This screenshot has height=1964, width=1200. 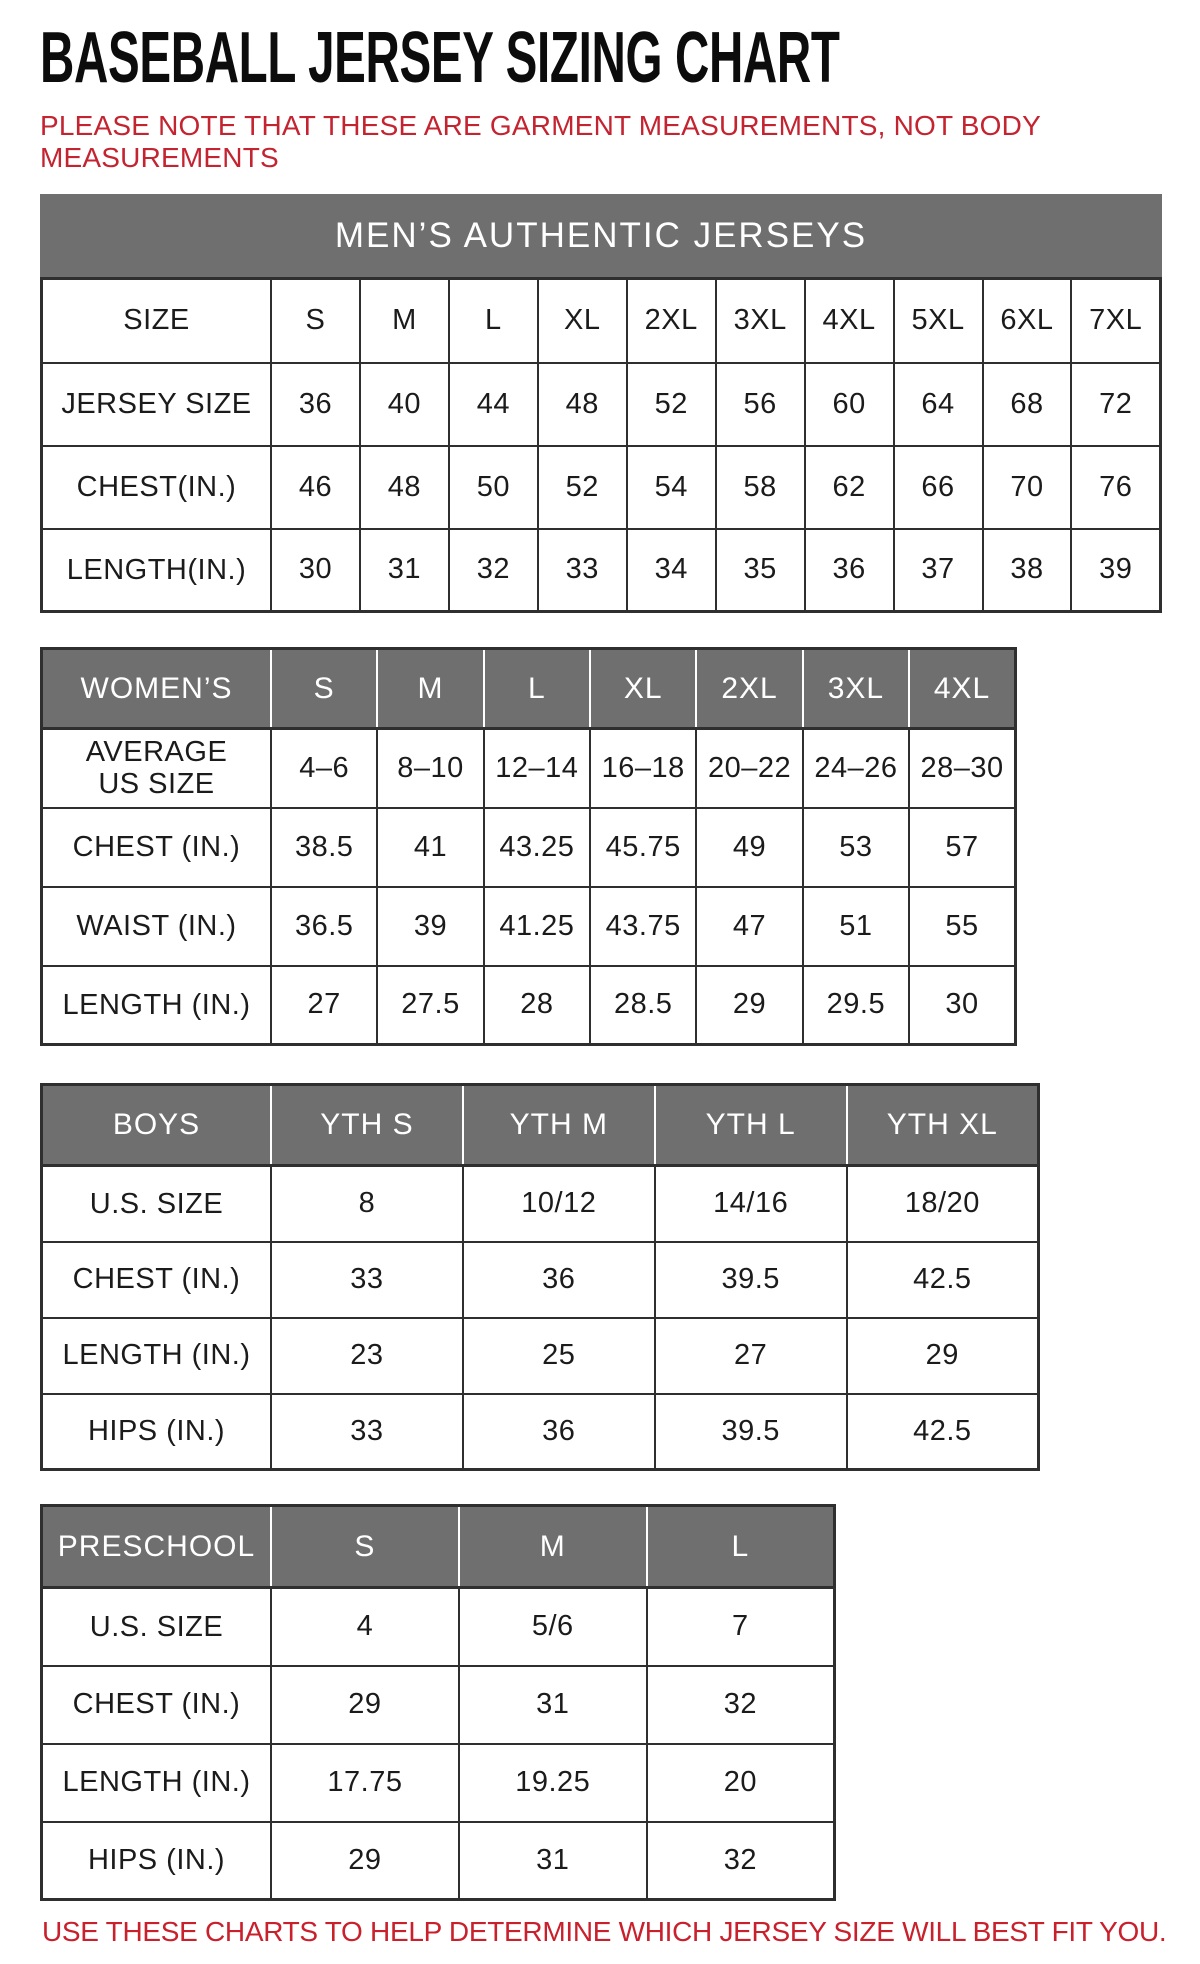 What do you see at coordinates (537, 768) in the screenshot?
I see `cell-value: 12–14` at bounding box center [537, 768].